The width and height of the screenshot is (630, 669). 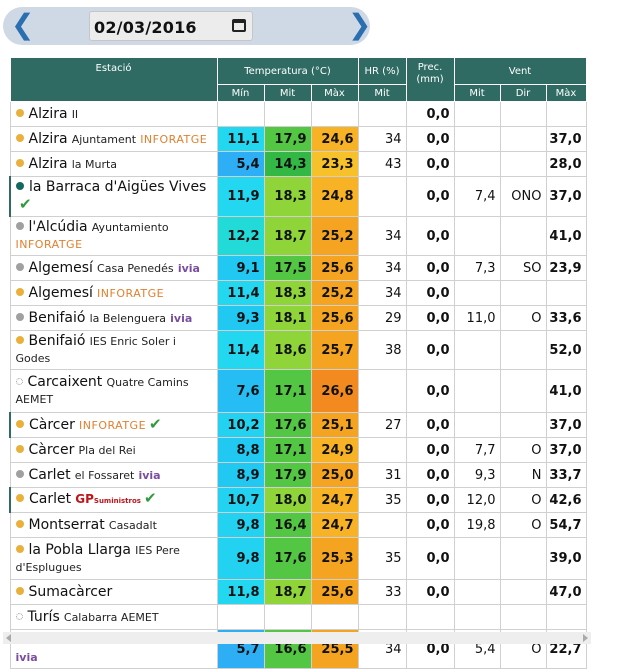 I want to click on scroll-left-icon, so click(x=8, y=638).